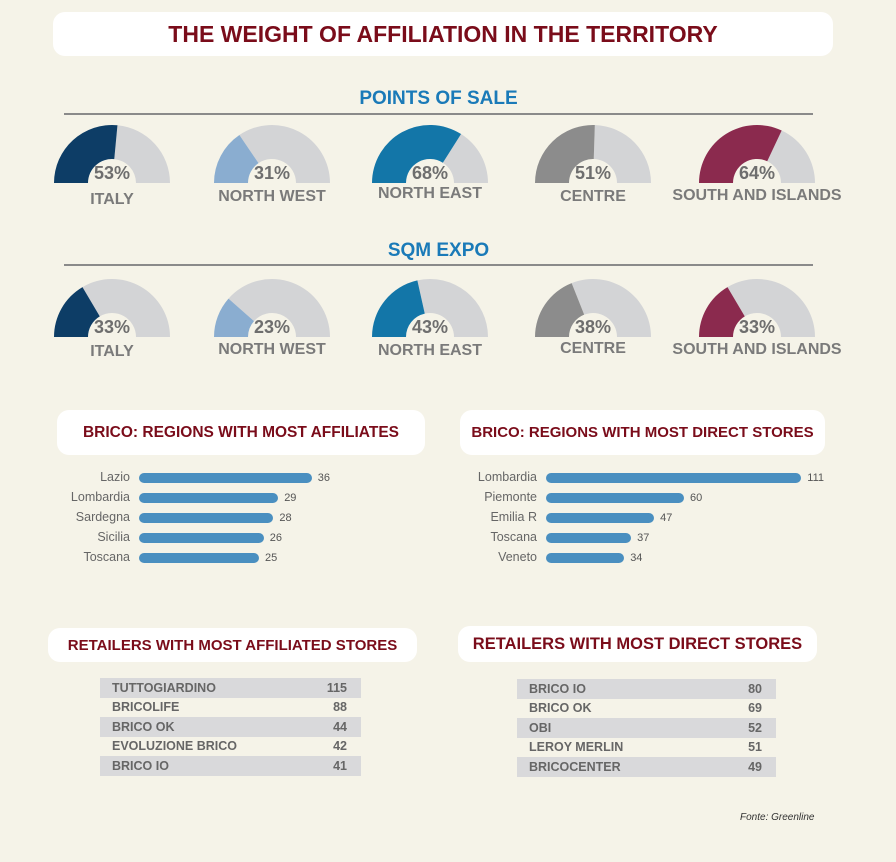 The image size is (896, 862). What do you see at coordinates (276, 538) in the screenshot?
I see `bar-value: 26` at bounding box center [276, 538].